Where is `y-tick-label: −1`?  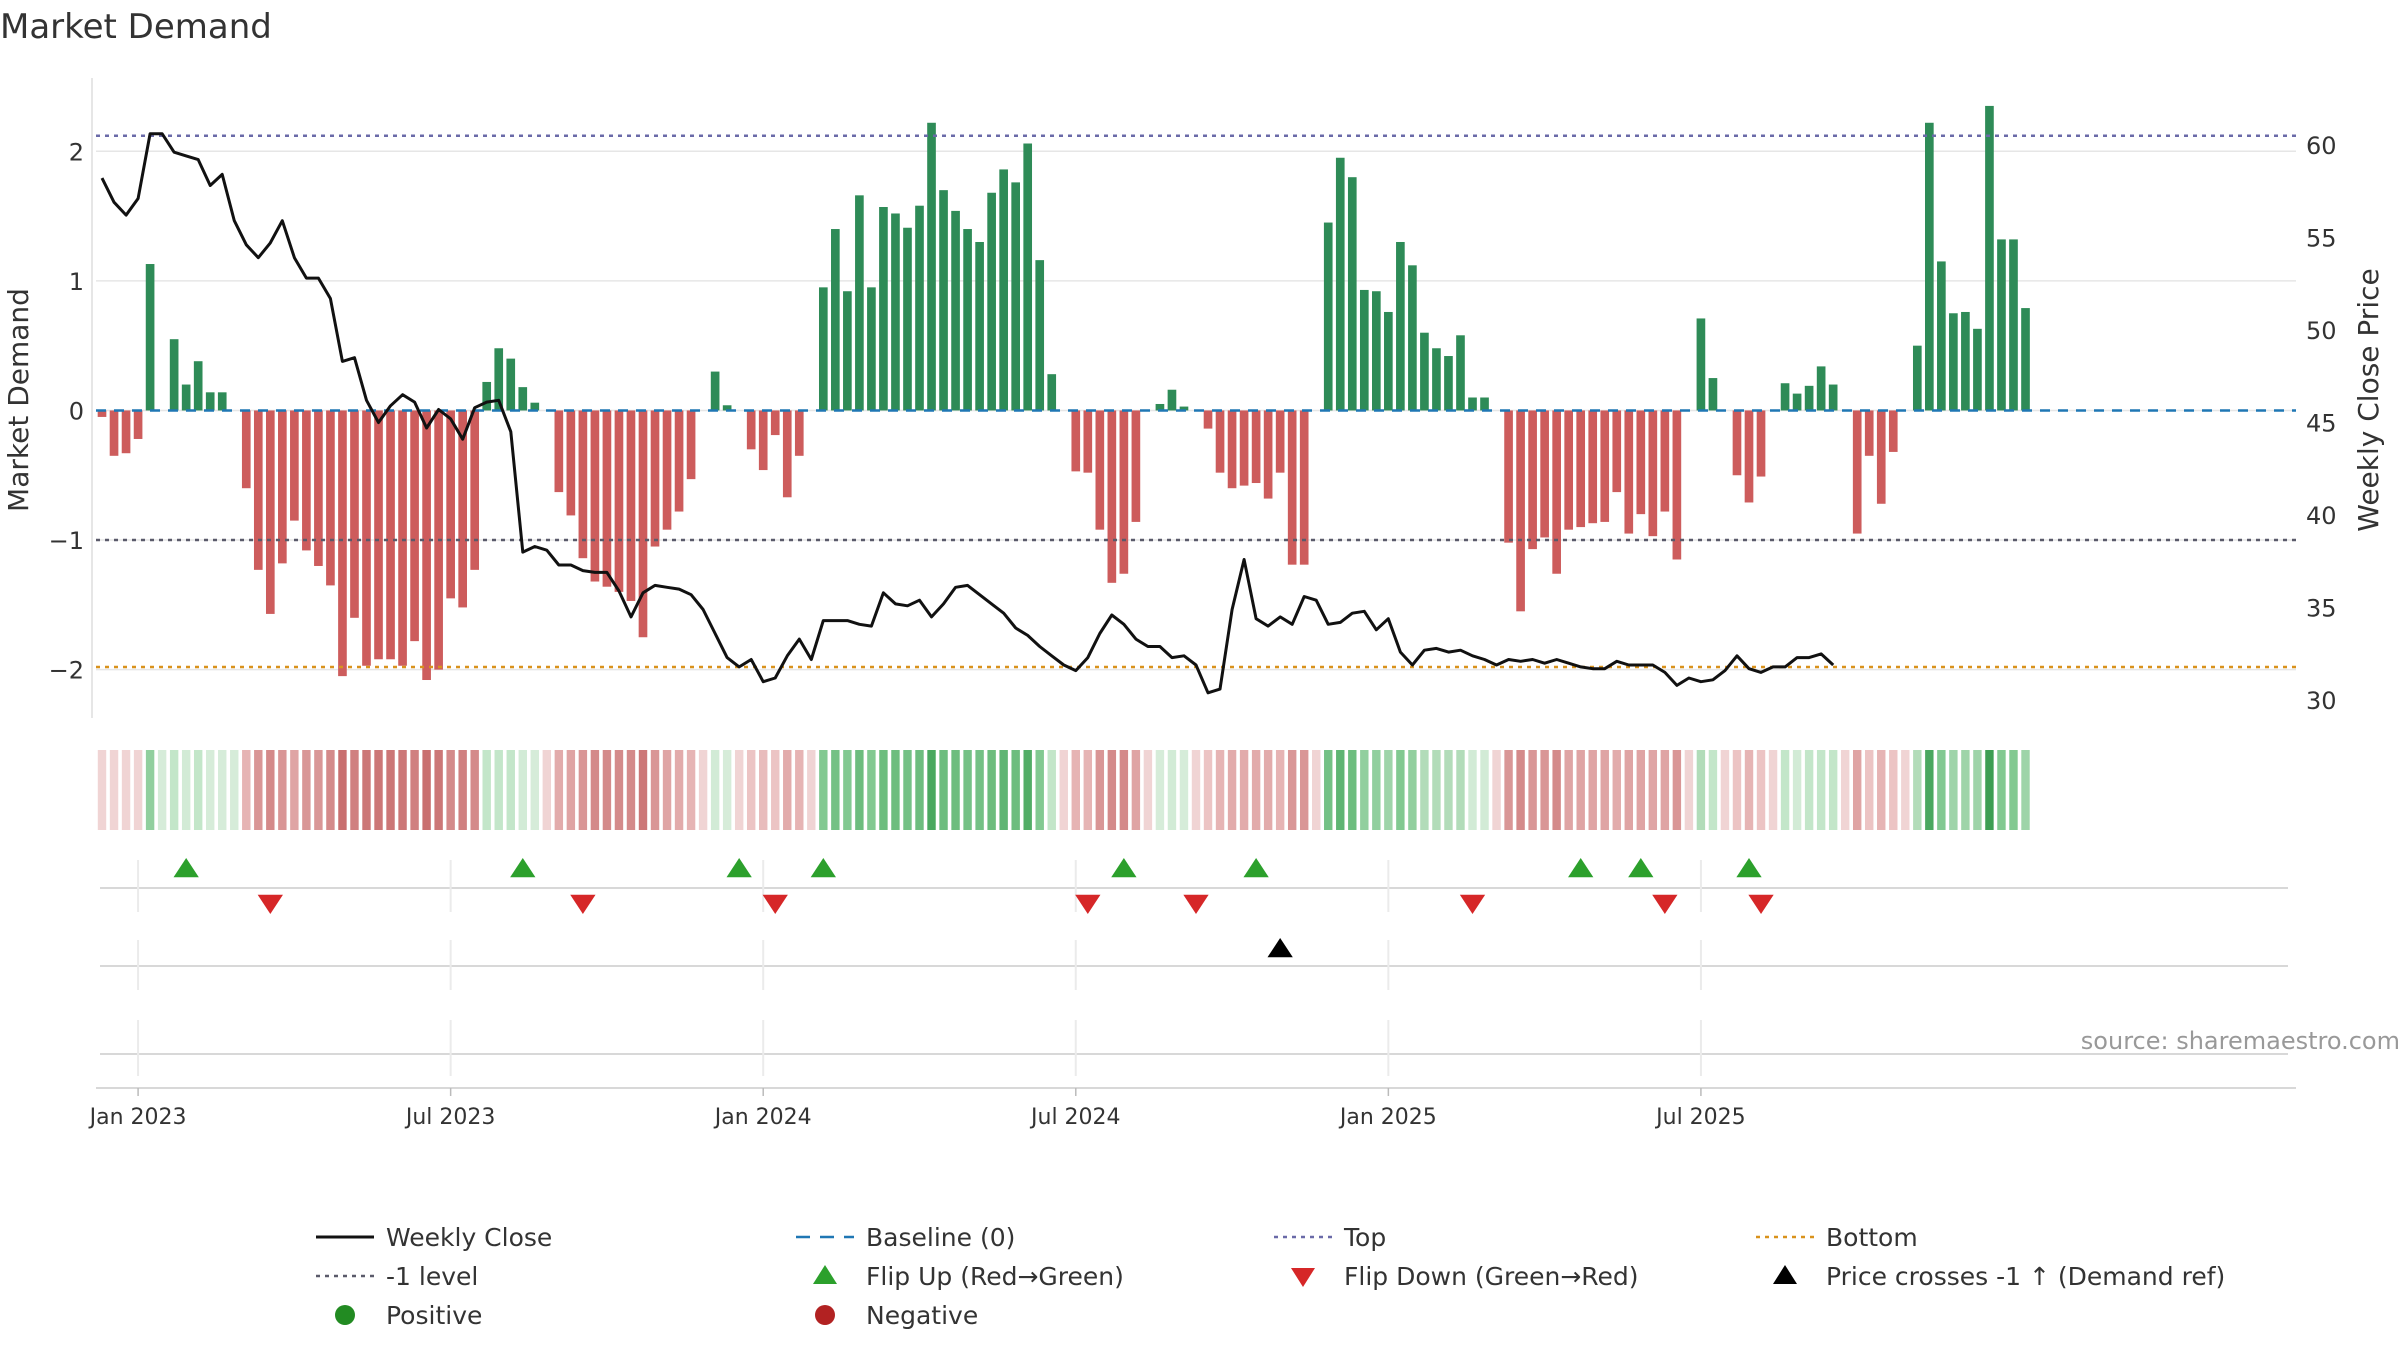 y-tick-label: −1 is located at coordinates (66, 541).